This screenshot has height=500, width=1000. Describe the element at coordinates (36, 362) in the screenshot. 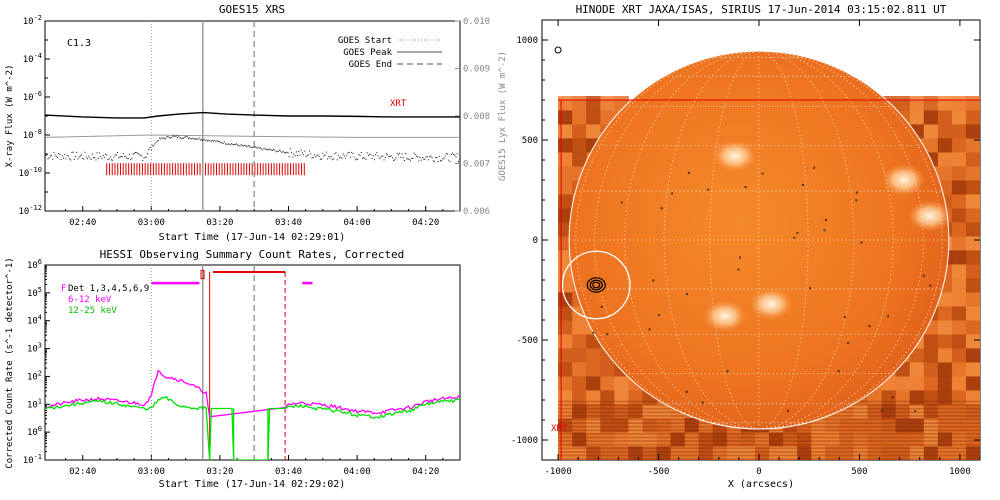

I see `hessi-y-axis: 10⁶ 10⁵ 10⁴ 10³ 10² 10¹ 10⁰ 10⁻¹` at that location.